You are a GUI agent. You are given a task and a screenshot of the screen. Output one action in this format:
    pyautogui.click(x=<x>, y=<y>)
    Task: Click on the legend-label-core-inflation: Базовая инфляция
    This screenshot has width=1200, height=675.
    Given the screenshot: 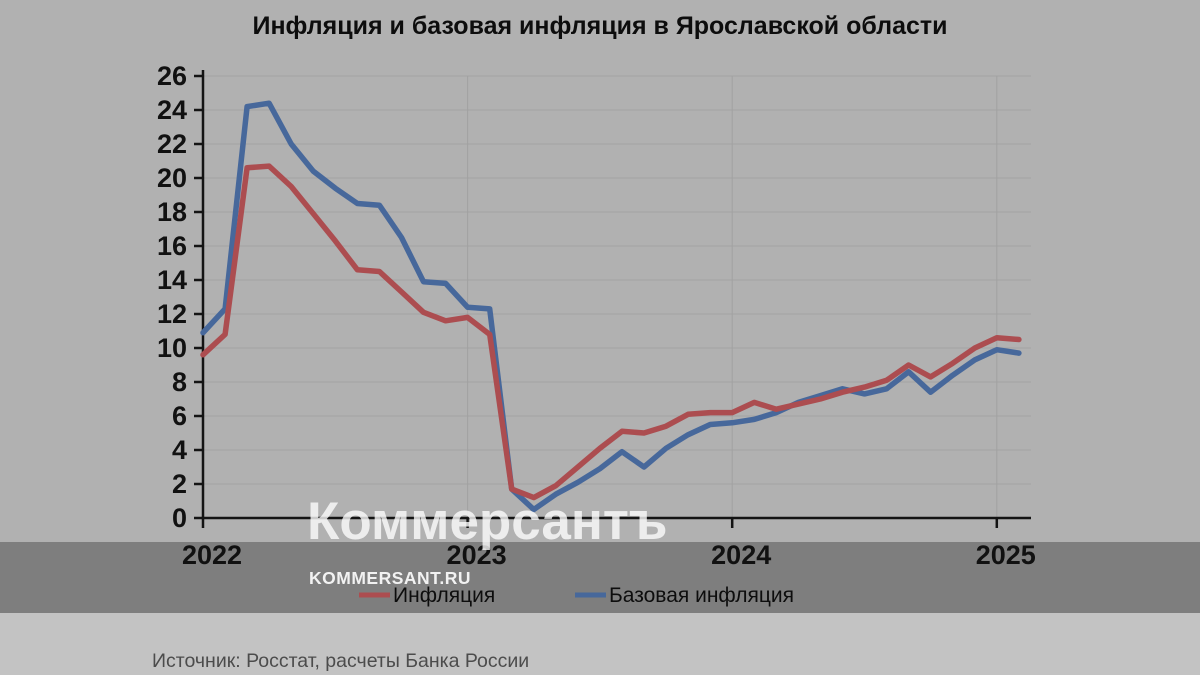 What is the action you would take?
    pyautogui.click(x=701, y=595)
    